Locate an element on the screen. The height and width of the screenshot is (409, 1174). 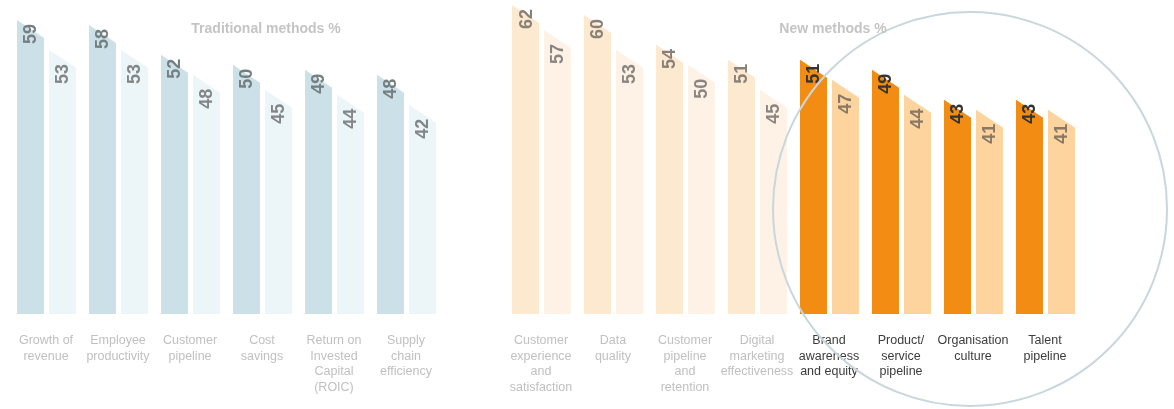
x-tick-label: Employee productivity is located at coordinates (118, 348).